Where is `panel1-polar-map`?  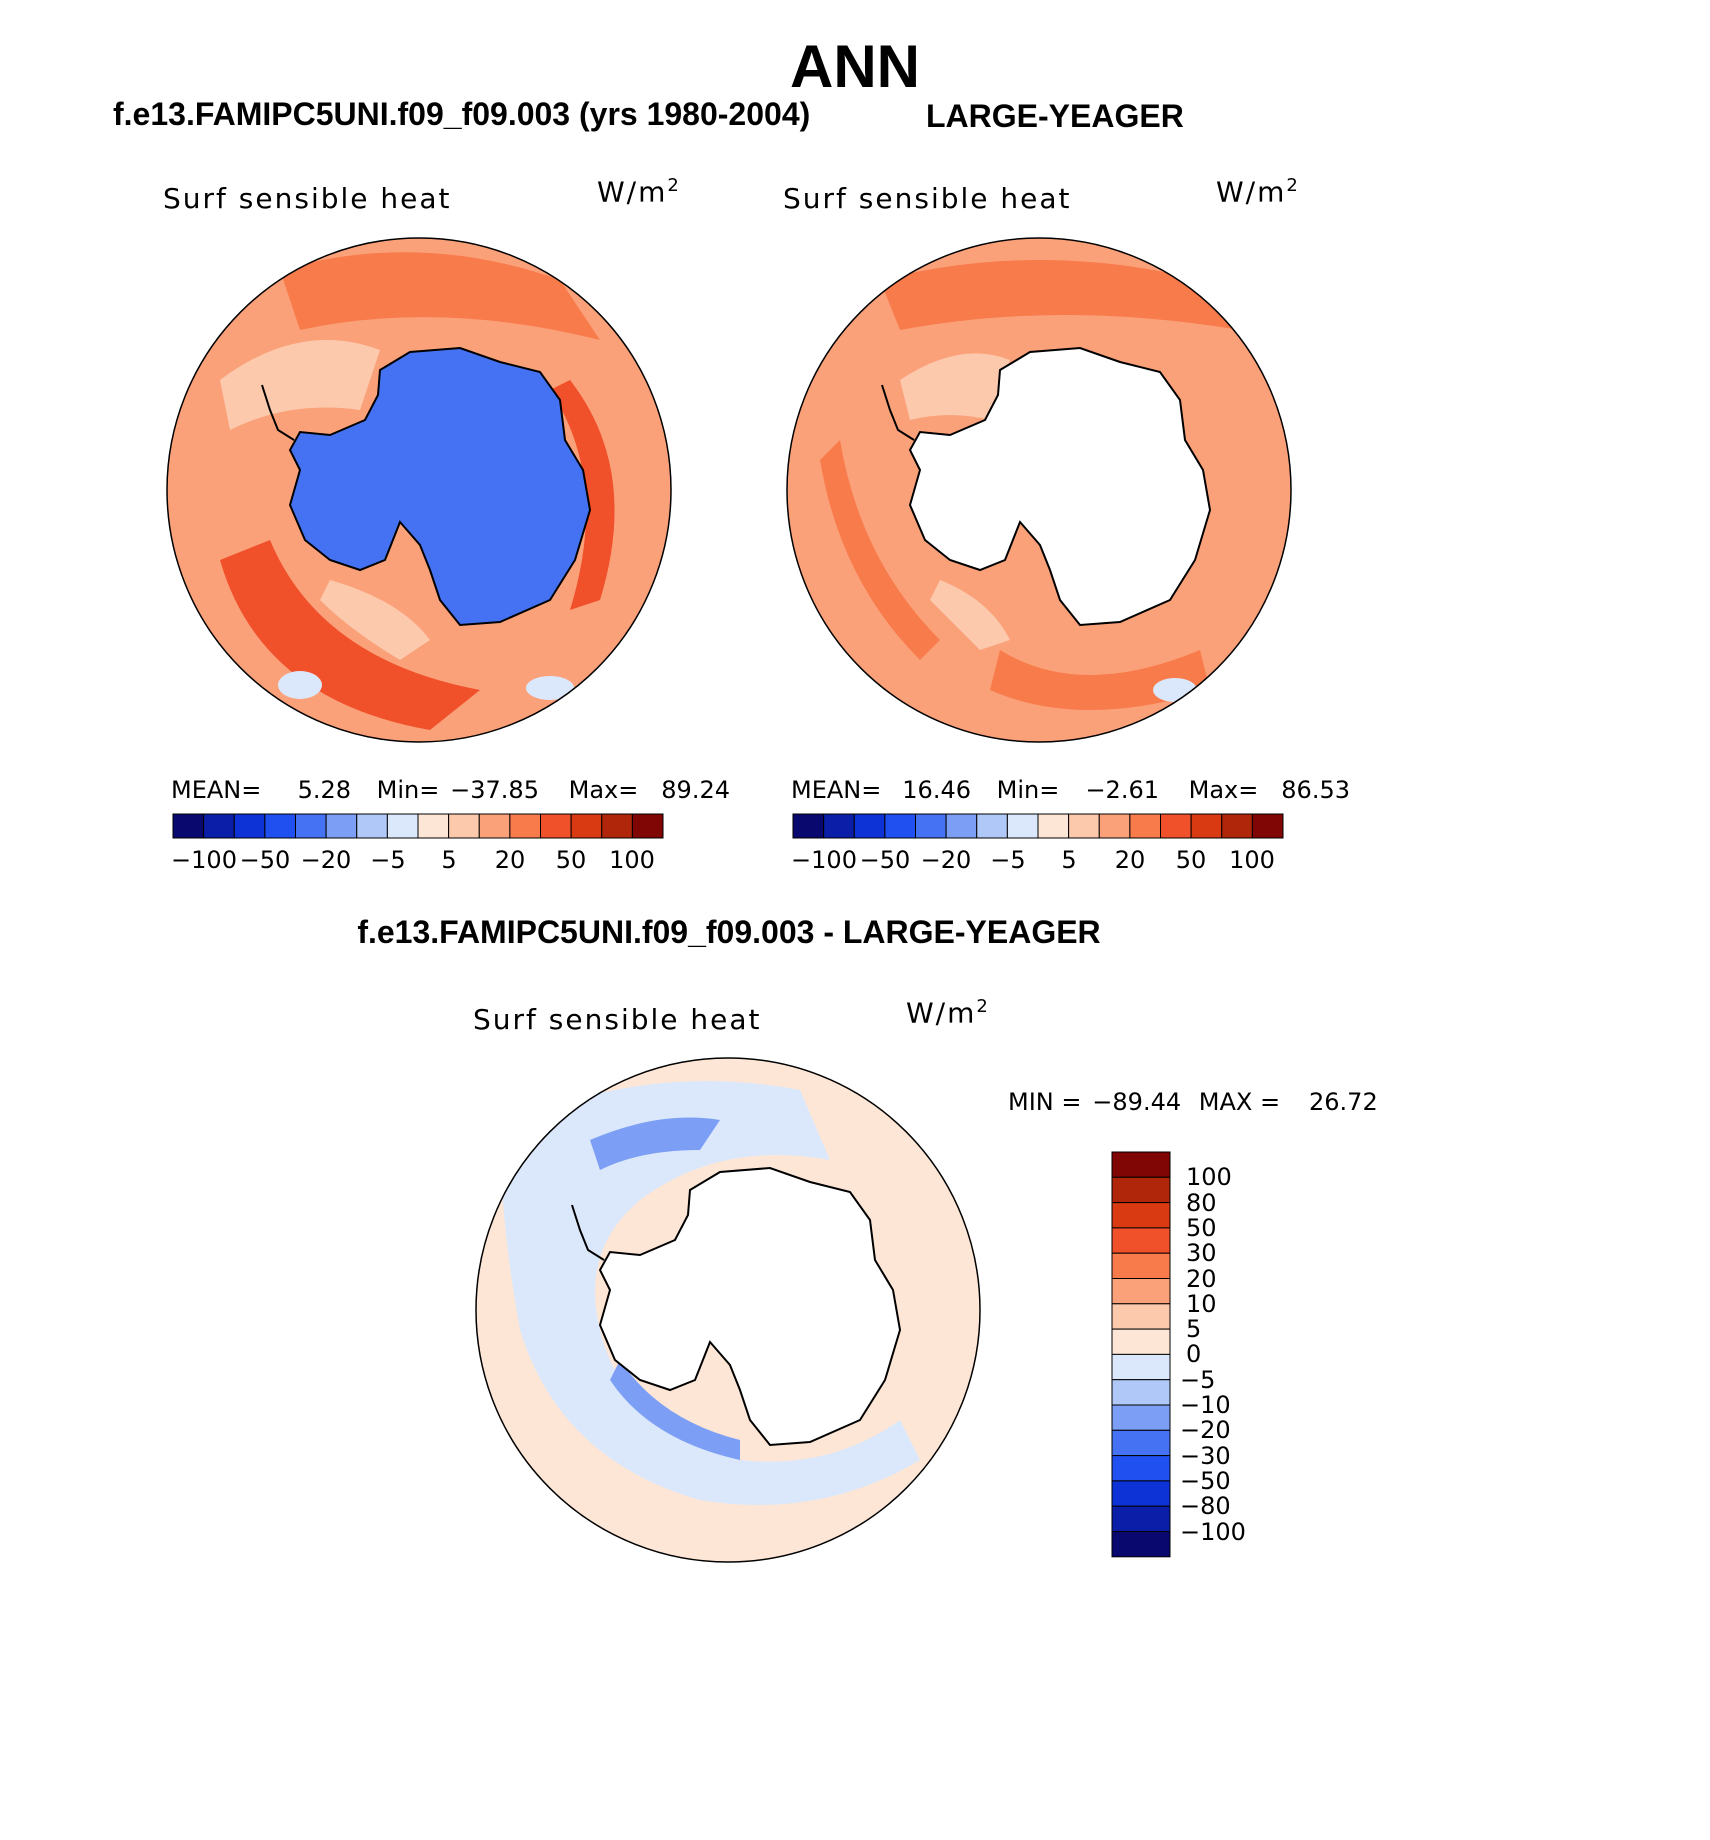
panel1-polar-map is located at coordinates (419, 490).